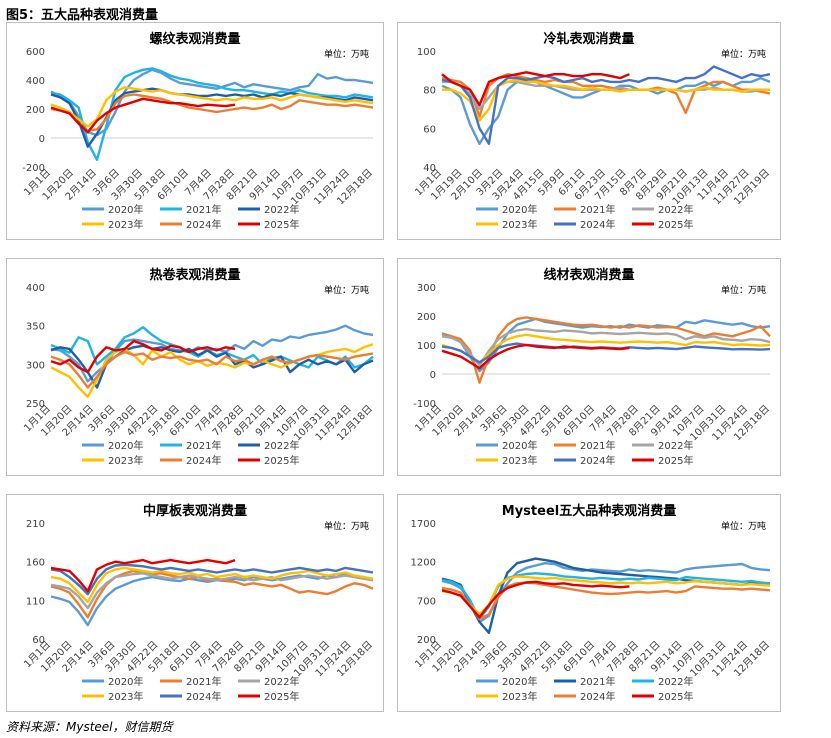 This screenshot has width=831, height=738. What do you see at coordinates (194, 275) in the screenshot?
I see `chart-title: 热卷表观消费量` at bounding box center [194, 275].